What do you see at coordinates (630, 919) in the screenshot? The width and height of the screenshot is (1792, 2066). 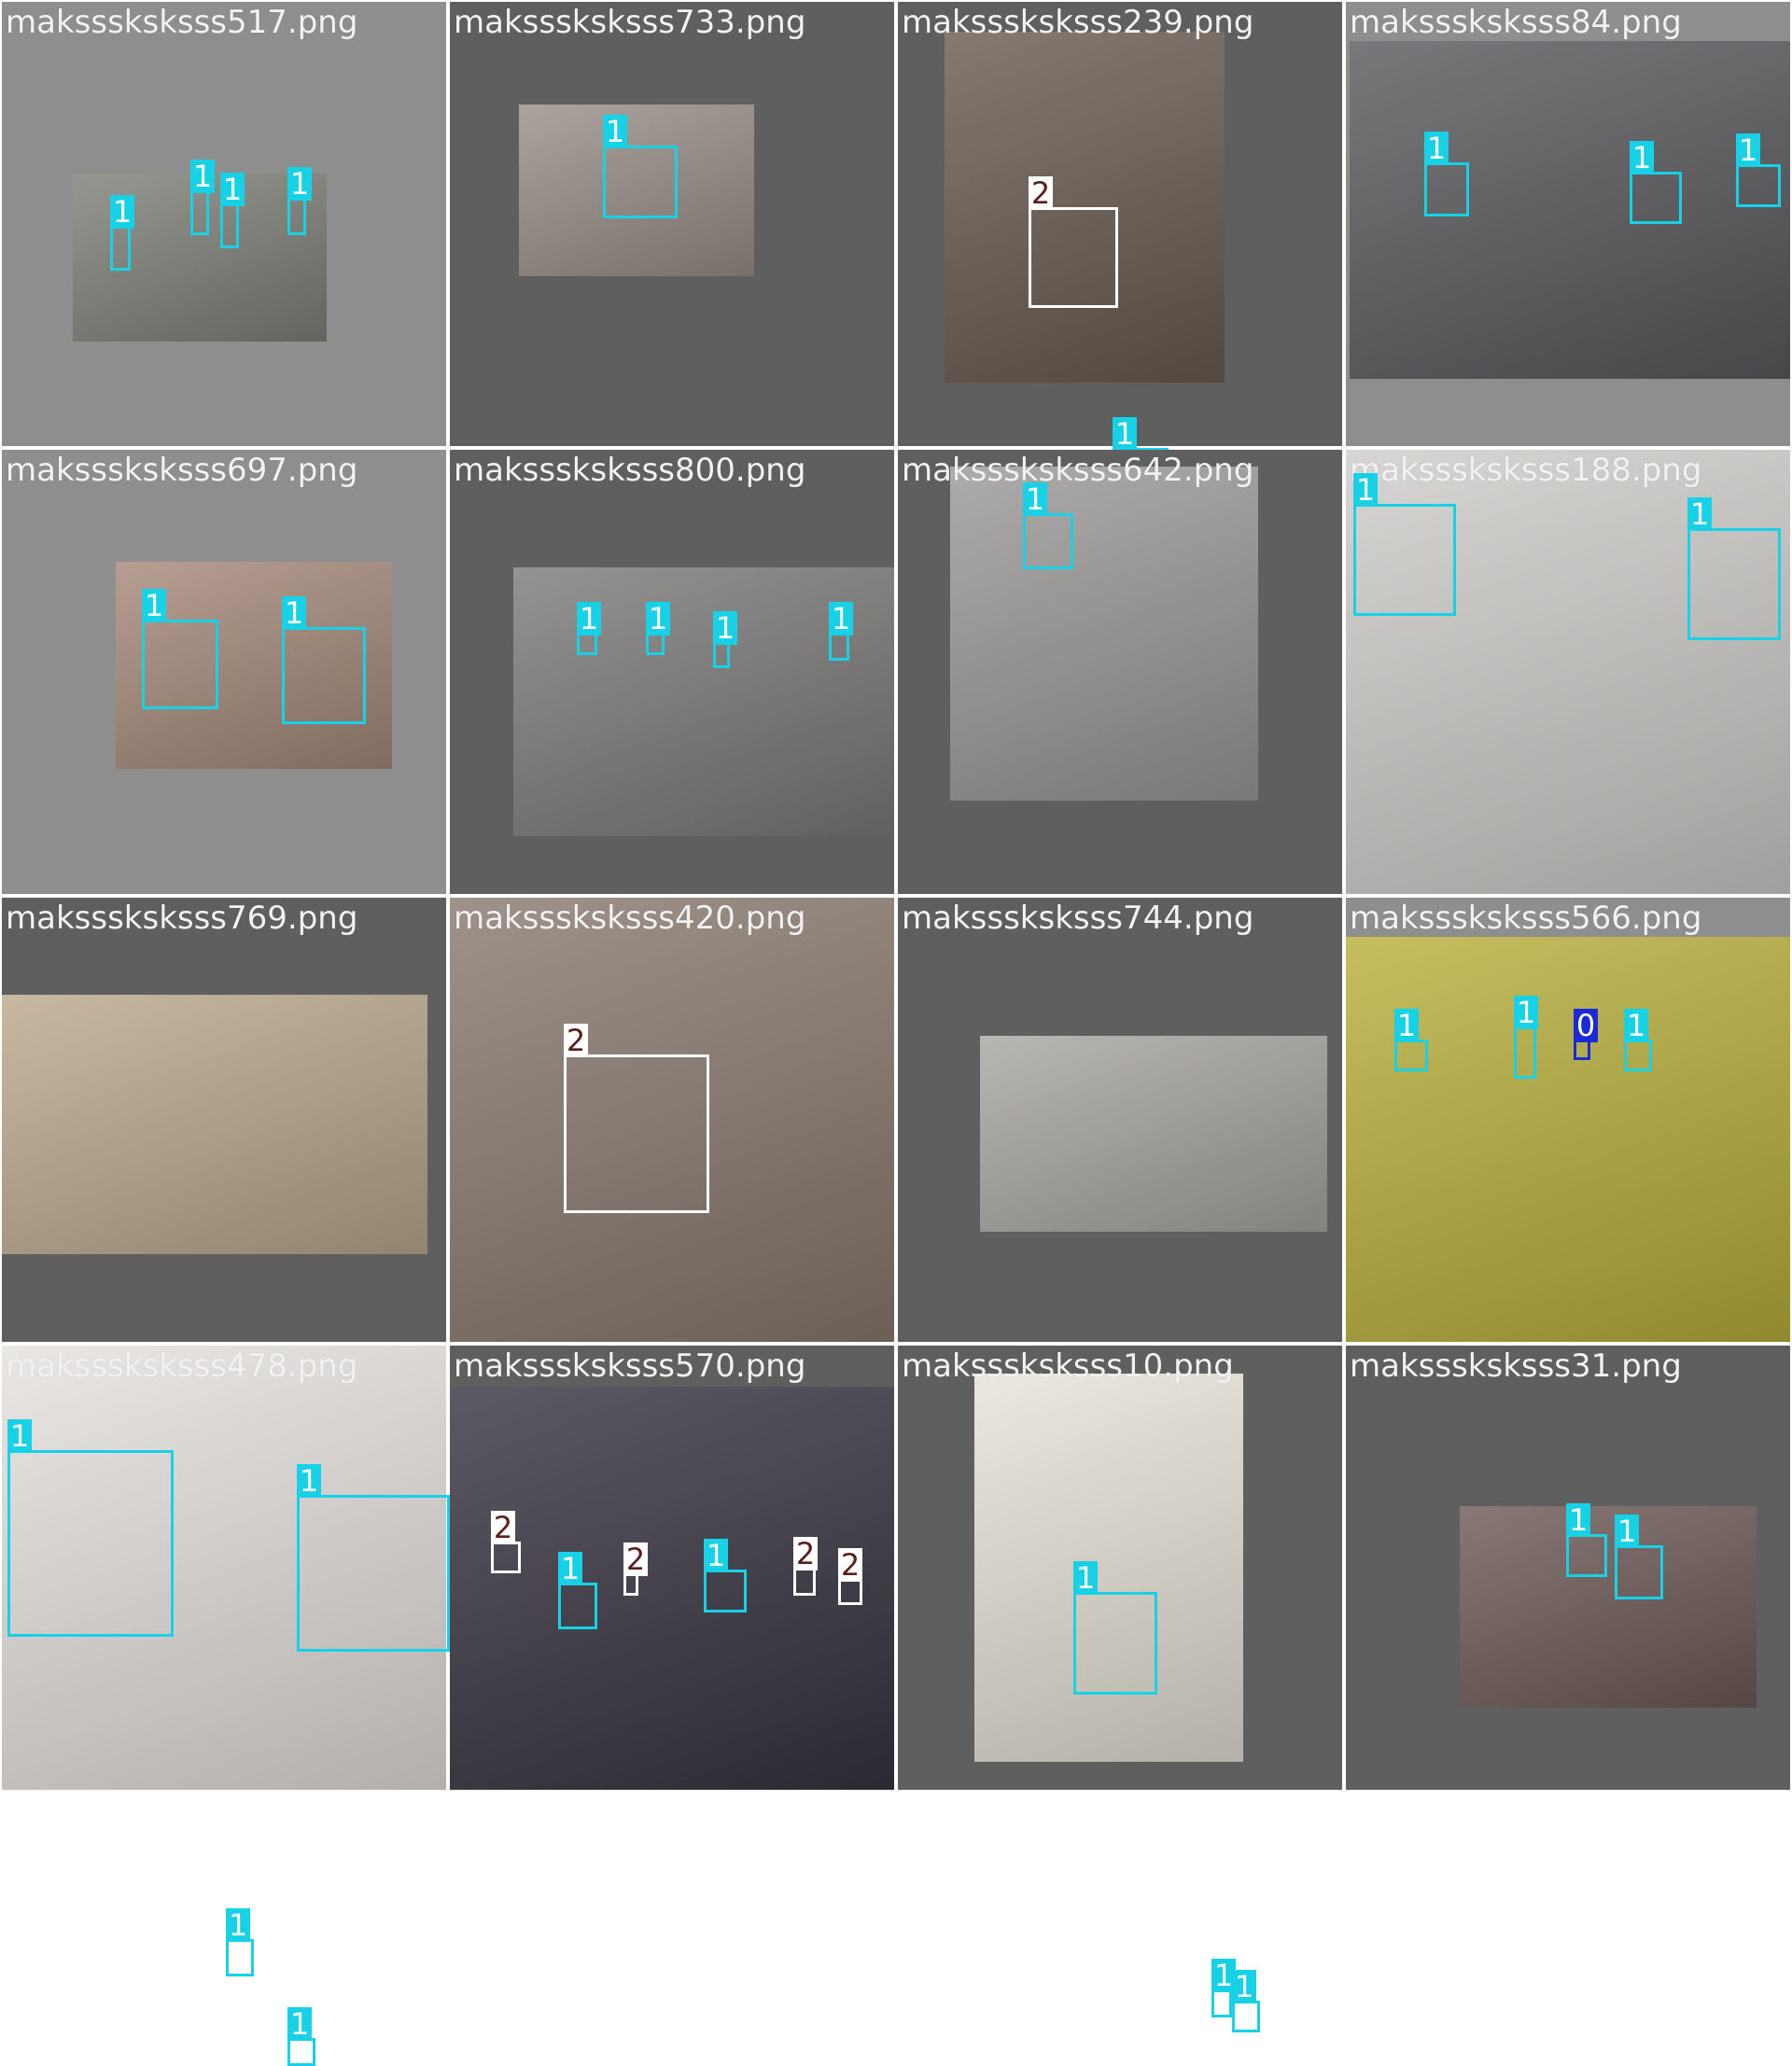 I see `tile-filename: maksssksksss420.png` at bounding box center [630, 919].